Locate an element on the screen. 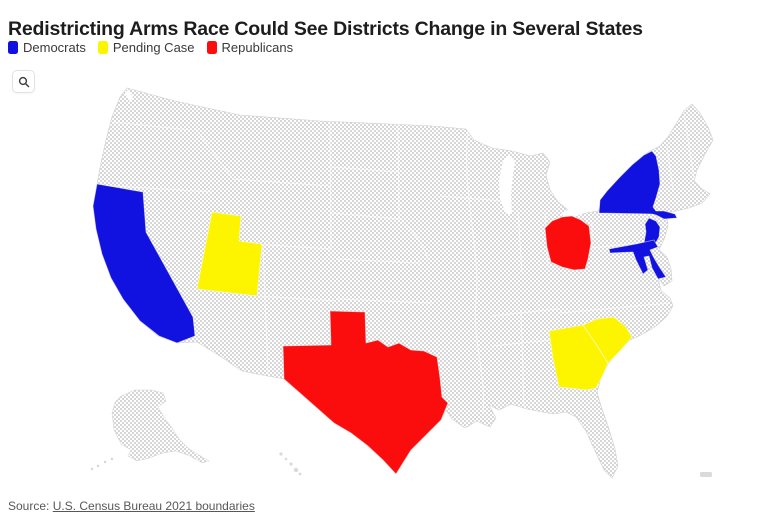 Image resolution: width=768 pixels, height=523 pixels. legend-swatch-democrats is located at coordinates (13, 47).